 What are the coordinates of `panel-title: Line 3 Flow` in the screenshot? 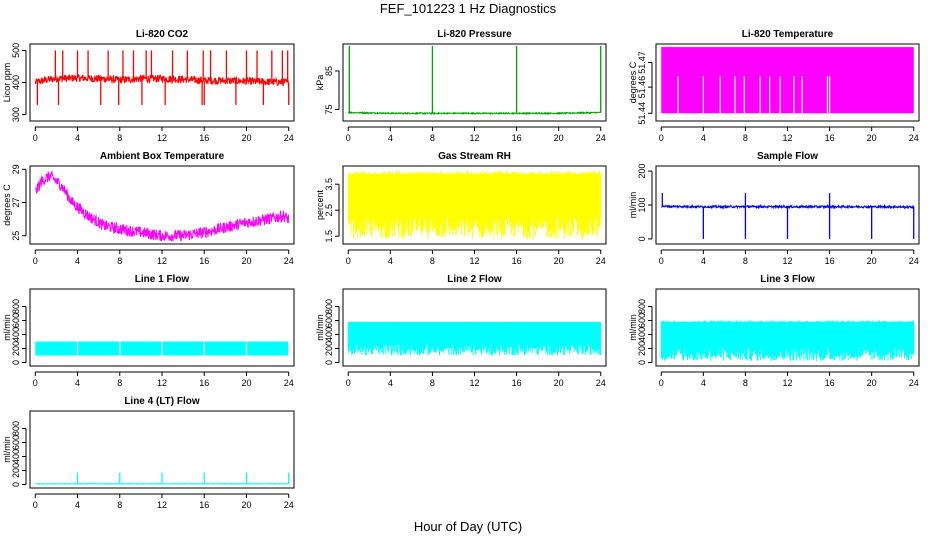 It's located at (787, 279).